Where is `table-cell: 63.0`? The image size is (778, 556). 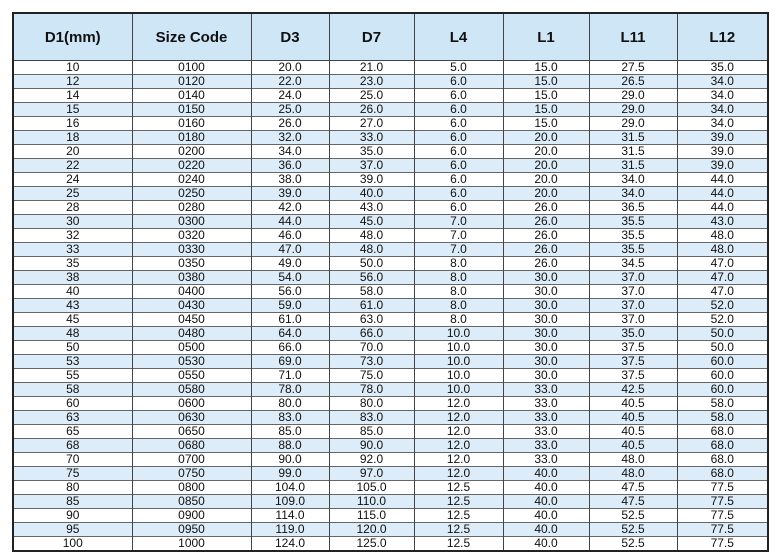
table-cell: 63.0 is located at coordinates (371, 319).